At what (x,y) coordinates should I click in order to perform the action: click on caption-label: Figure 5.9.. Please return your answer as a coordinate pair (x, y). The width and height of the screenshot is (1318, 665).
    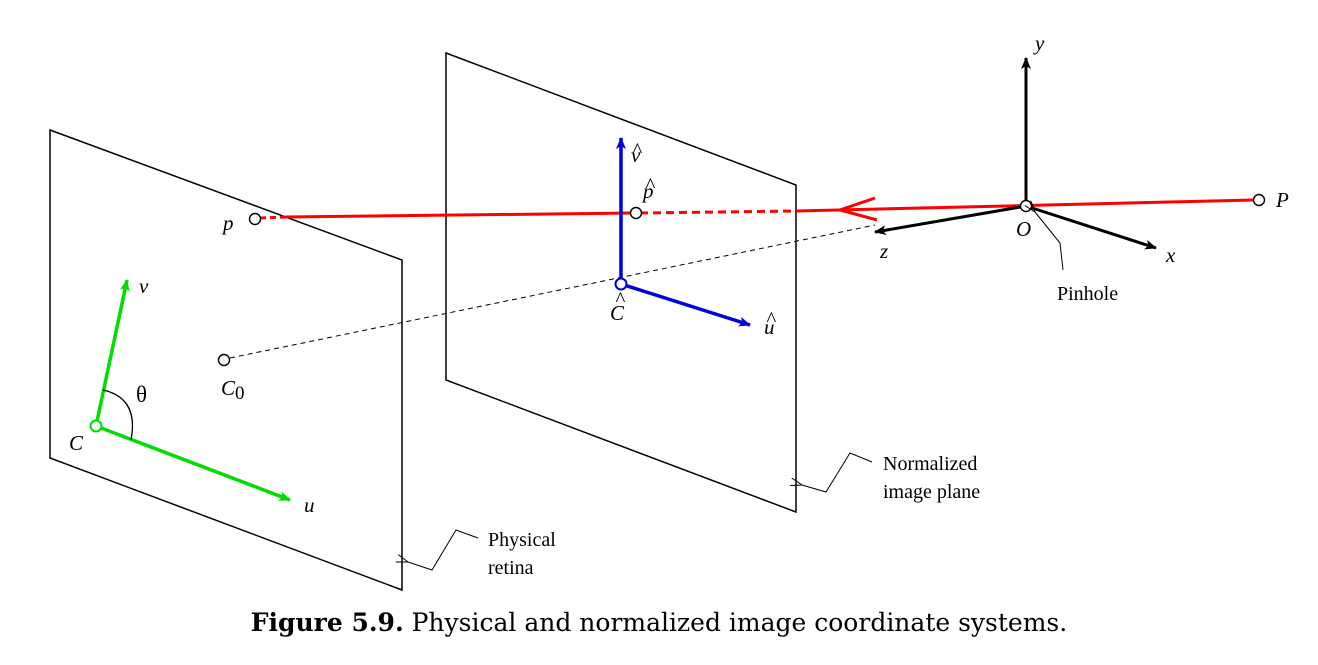
    Looking at the image, I should click on (327, 622).